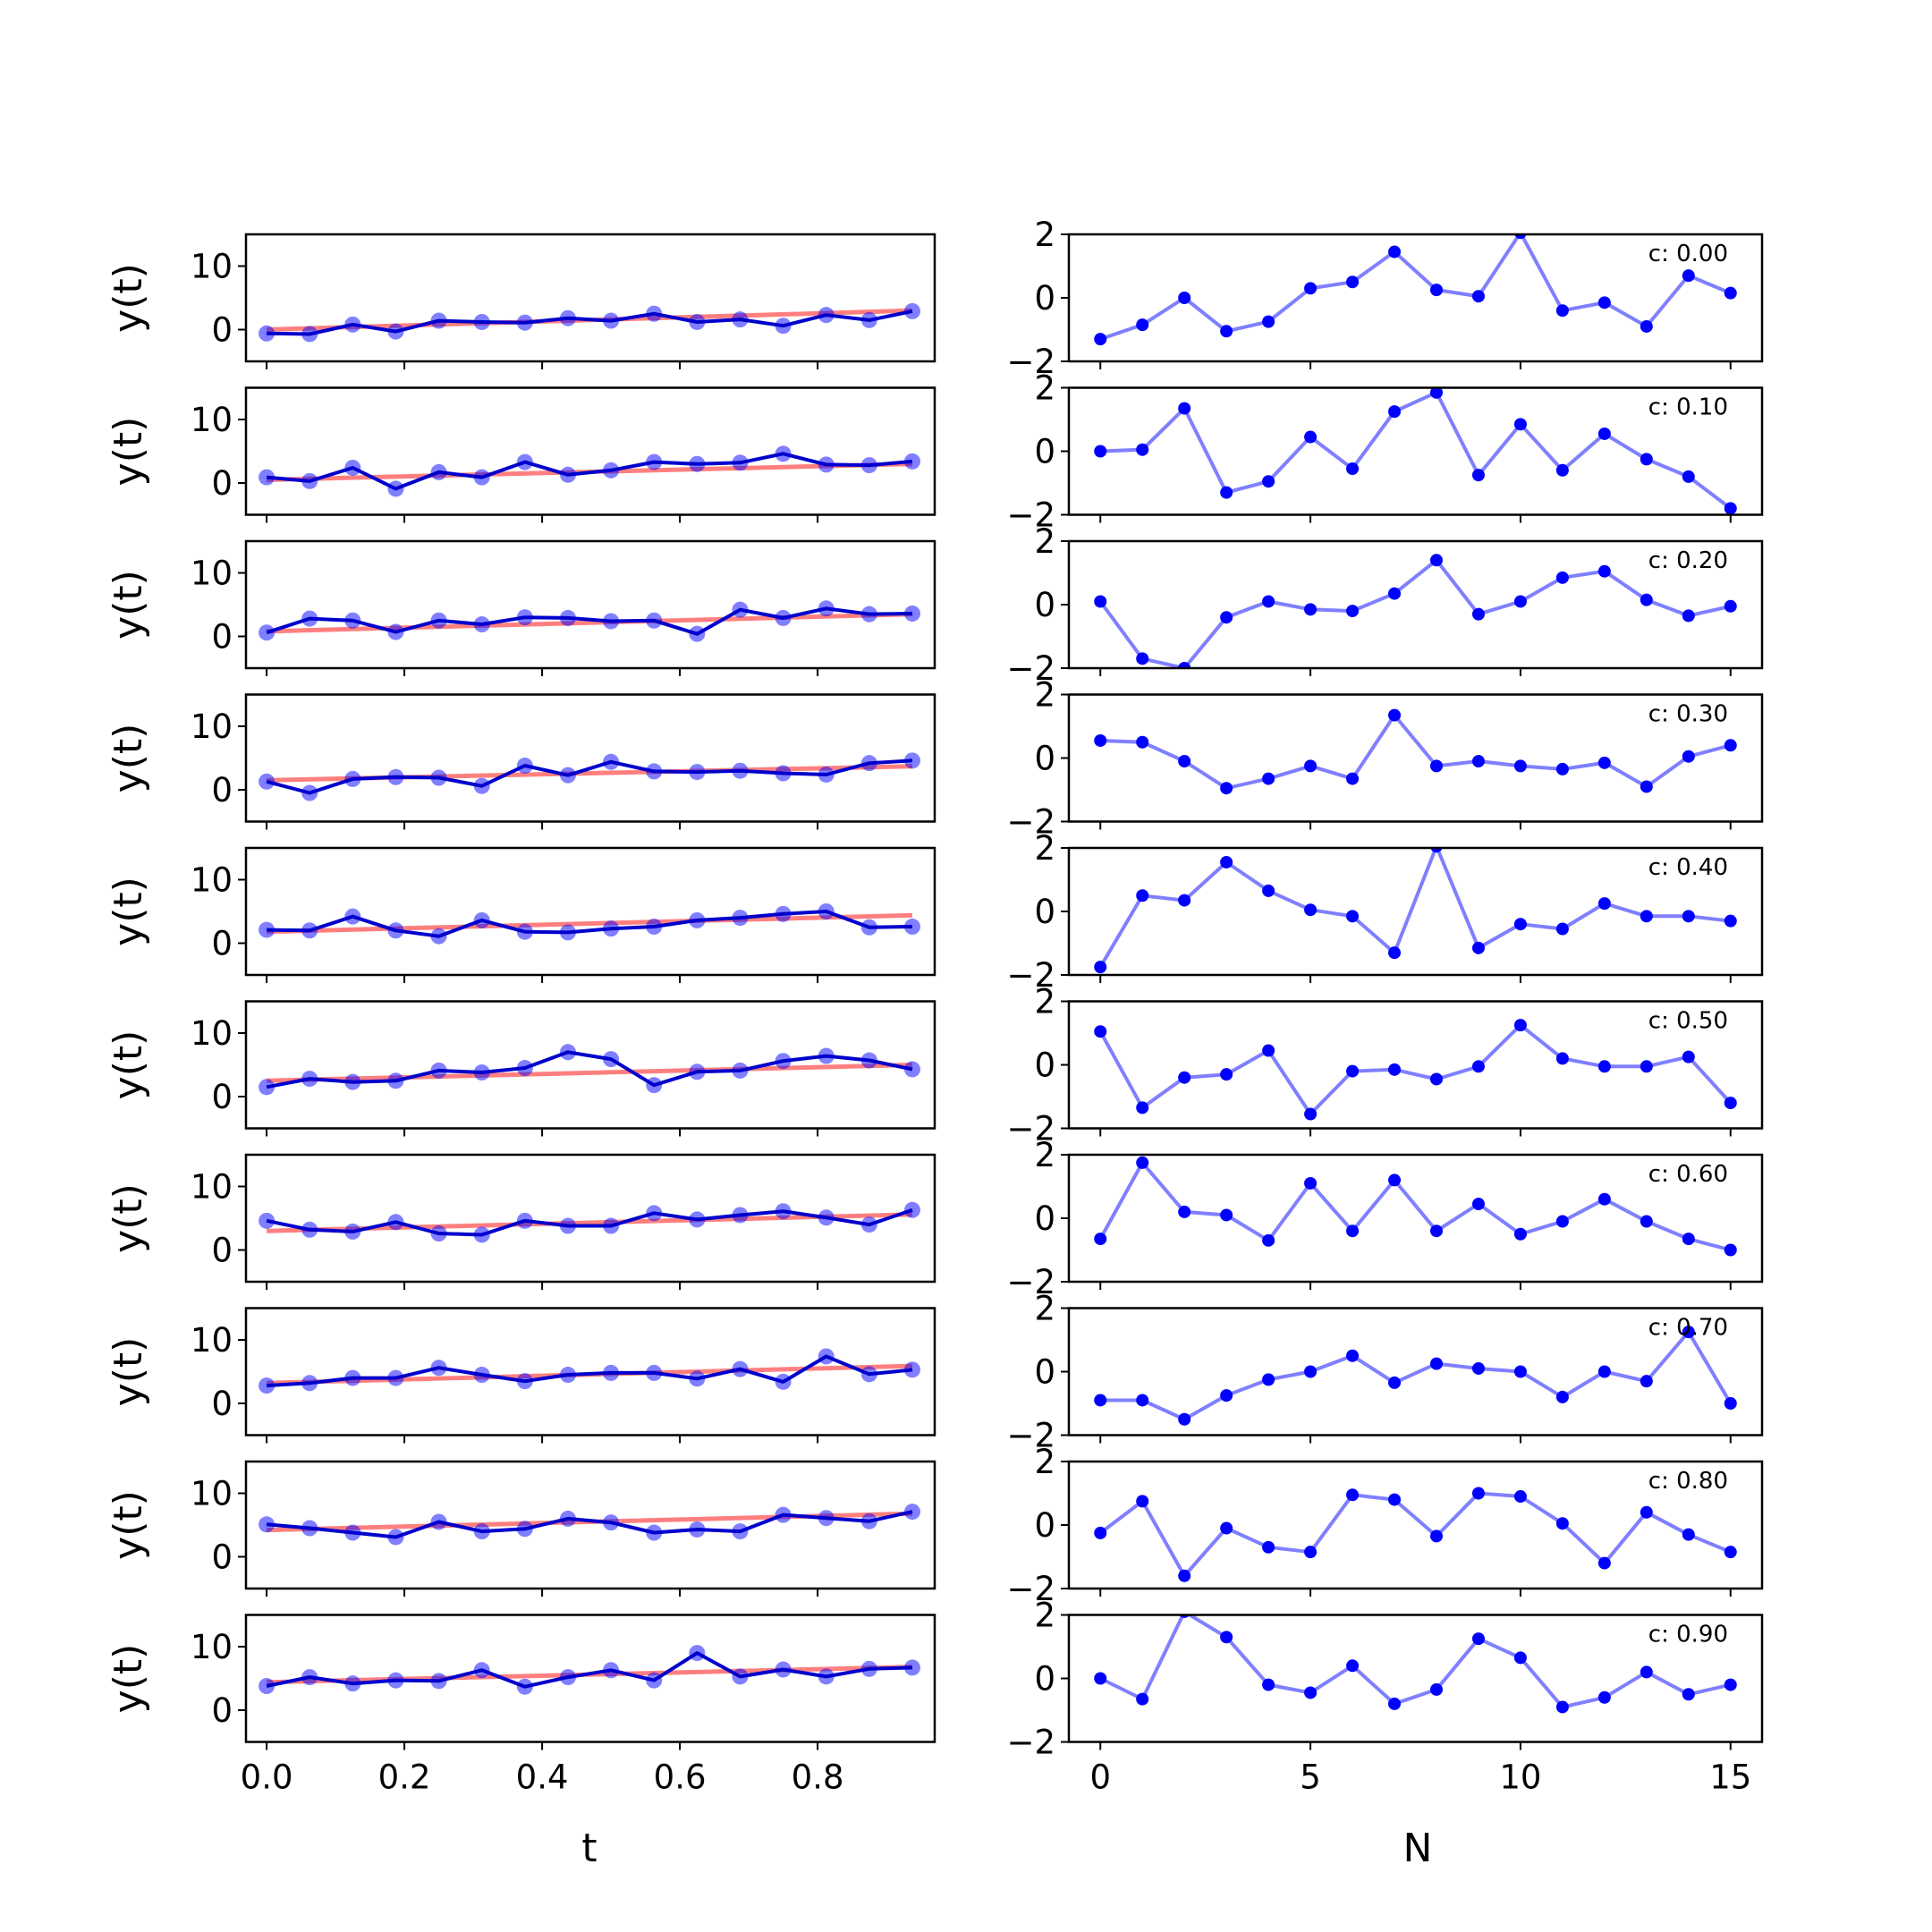  What do you see at coordinates (1688, 1481) in the screenshot?
I see `correlation-annotation: c: 0.80` at bounding box center [1688, 1481].